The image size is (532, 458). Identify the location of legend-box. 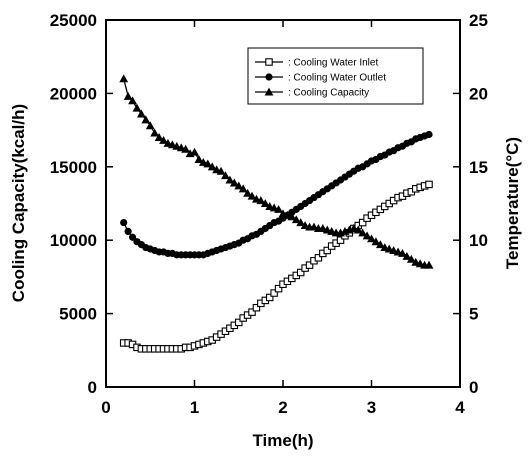
(335, 76).